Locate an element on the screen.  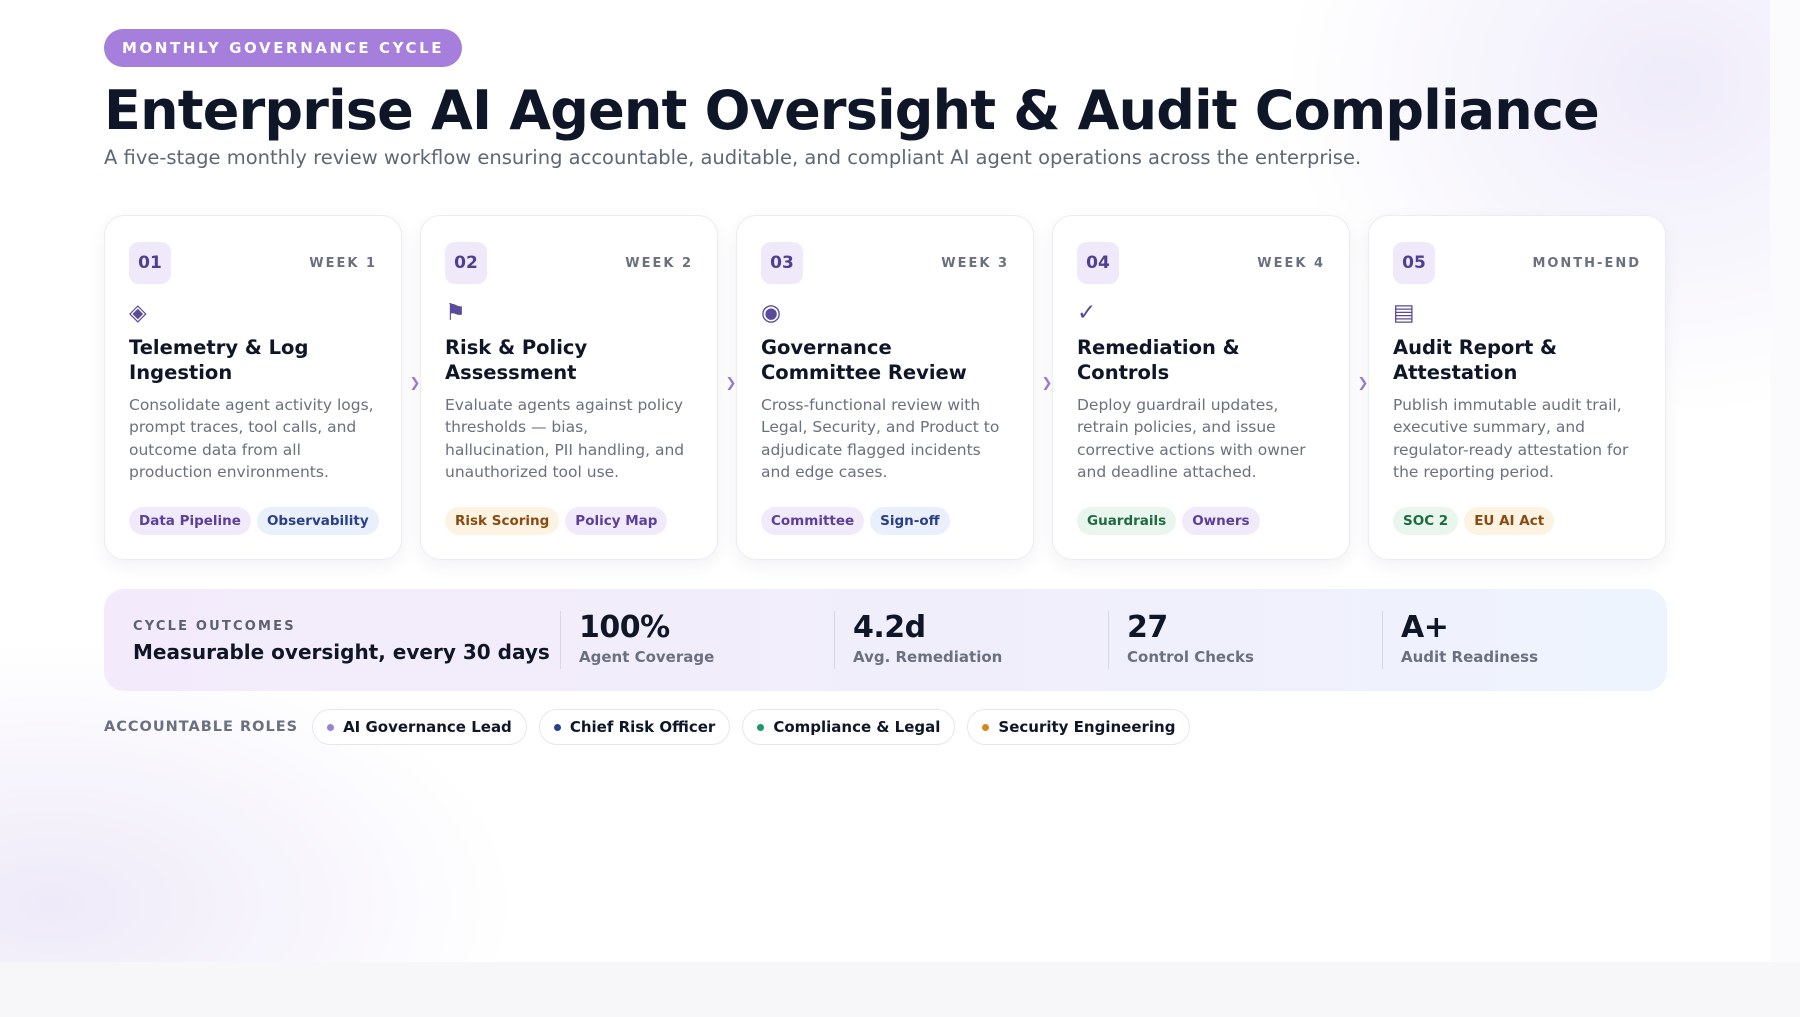
stage-number: 05 is located at coordinates (1414, 263).